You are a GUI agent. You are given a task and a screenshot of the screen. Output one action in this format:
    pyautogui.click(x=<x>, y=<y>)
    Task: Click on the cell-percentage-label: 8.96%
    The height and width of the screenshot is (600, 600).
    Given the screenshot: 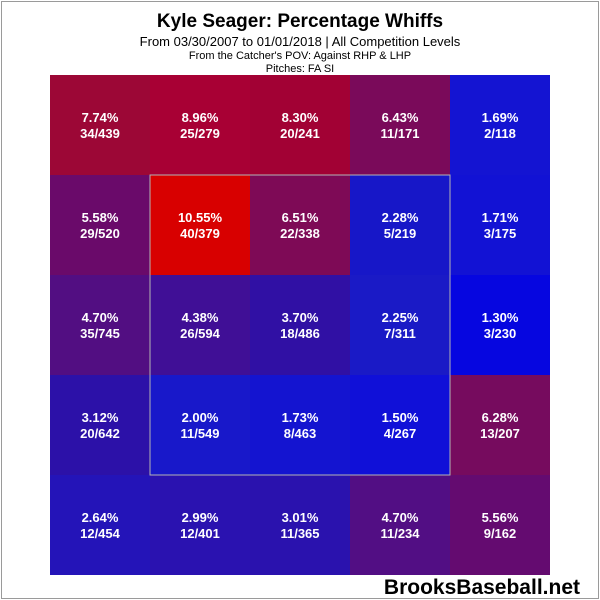 What is the action you would take?
    pyautogui.click(x=200, y=117)
    